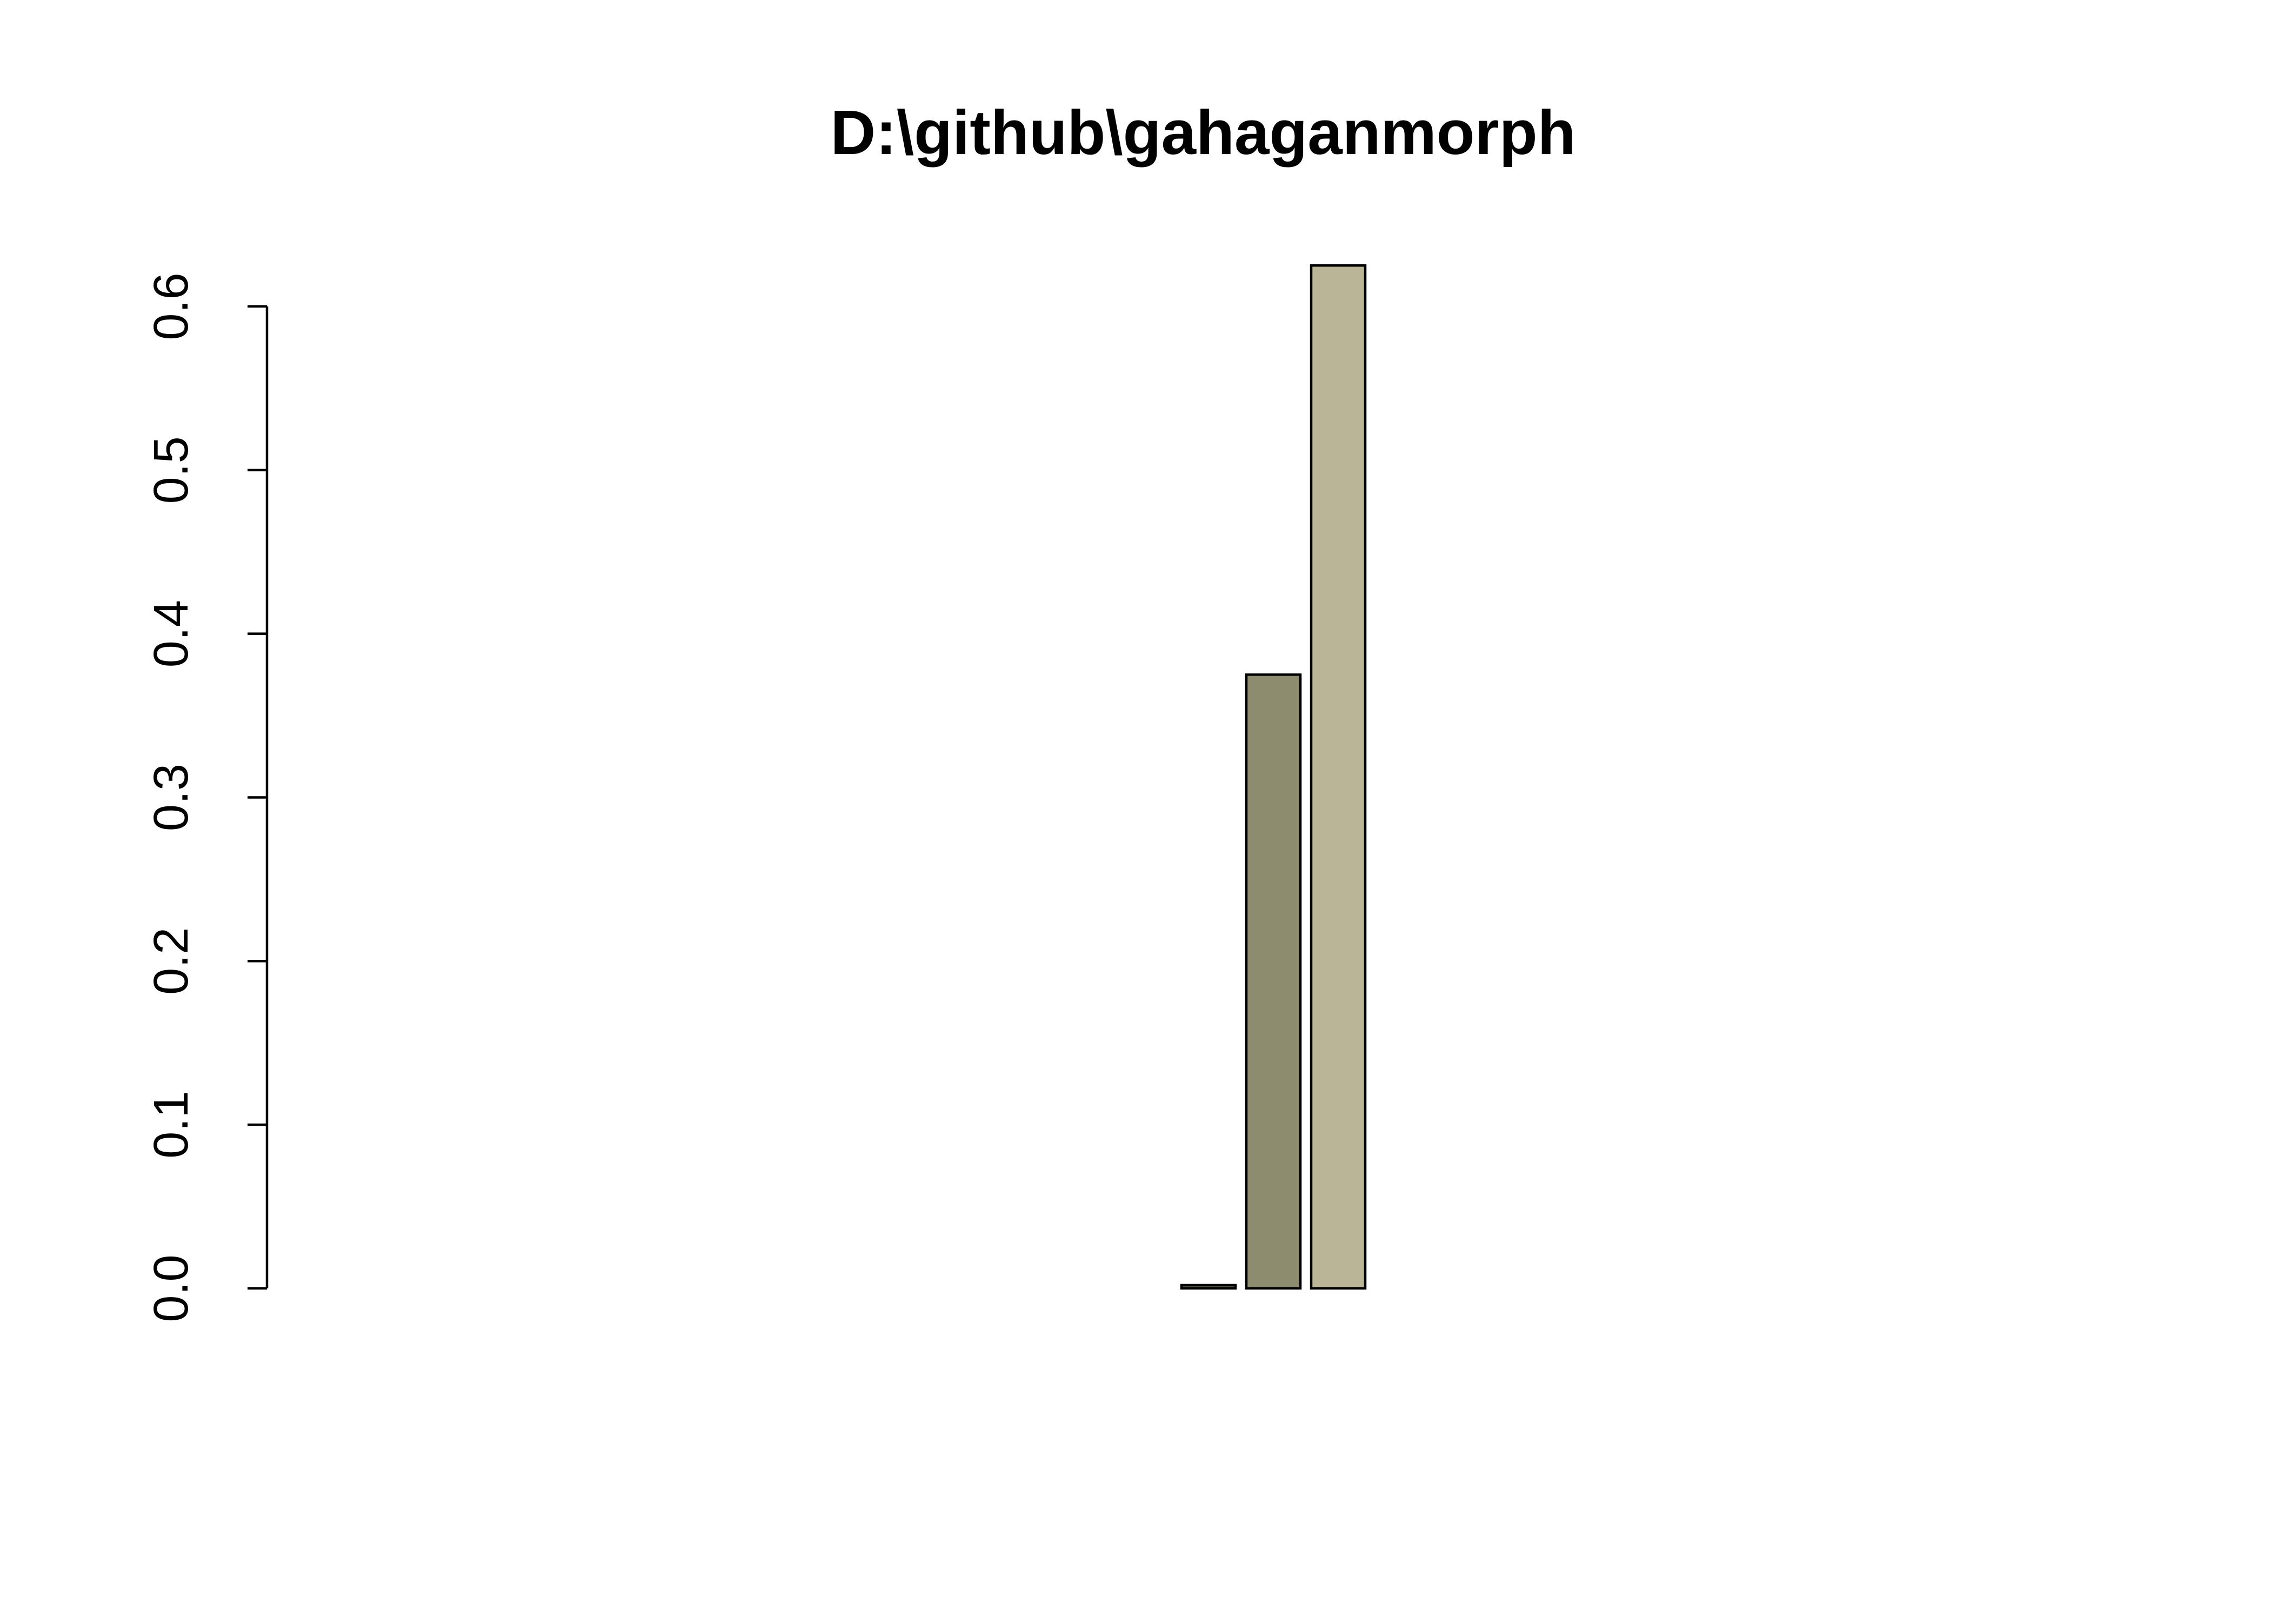 This screenshot has width=2270, height=1624. I want to click on y-tick-label: 0.6, so click(171, 306).